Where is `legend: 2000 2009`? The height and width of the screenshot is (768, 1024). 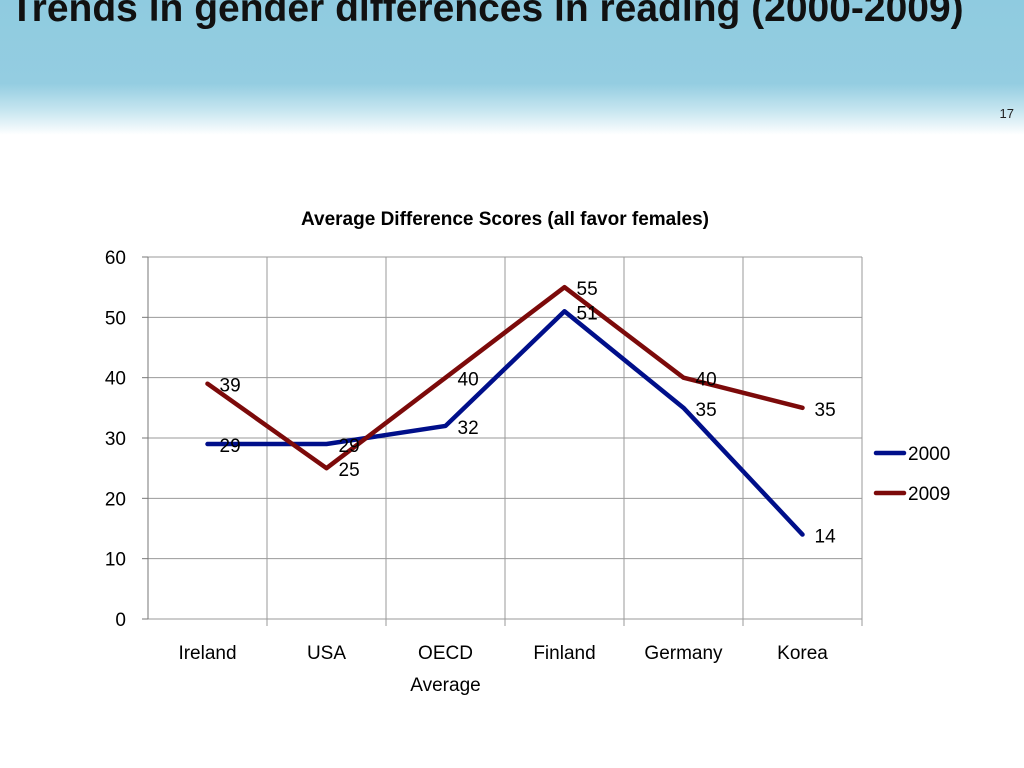
legend: 2000 2009 is located at coordinates (911, 474).